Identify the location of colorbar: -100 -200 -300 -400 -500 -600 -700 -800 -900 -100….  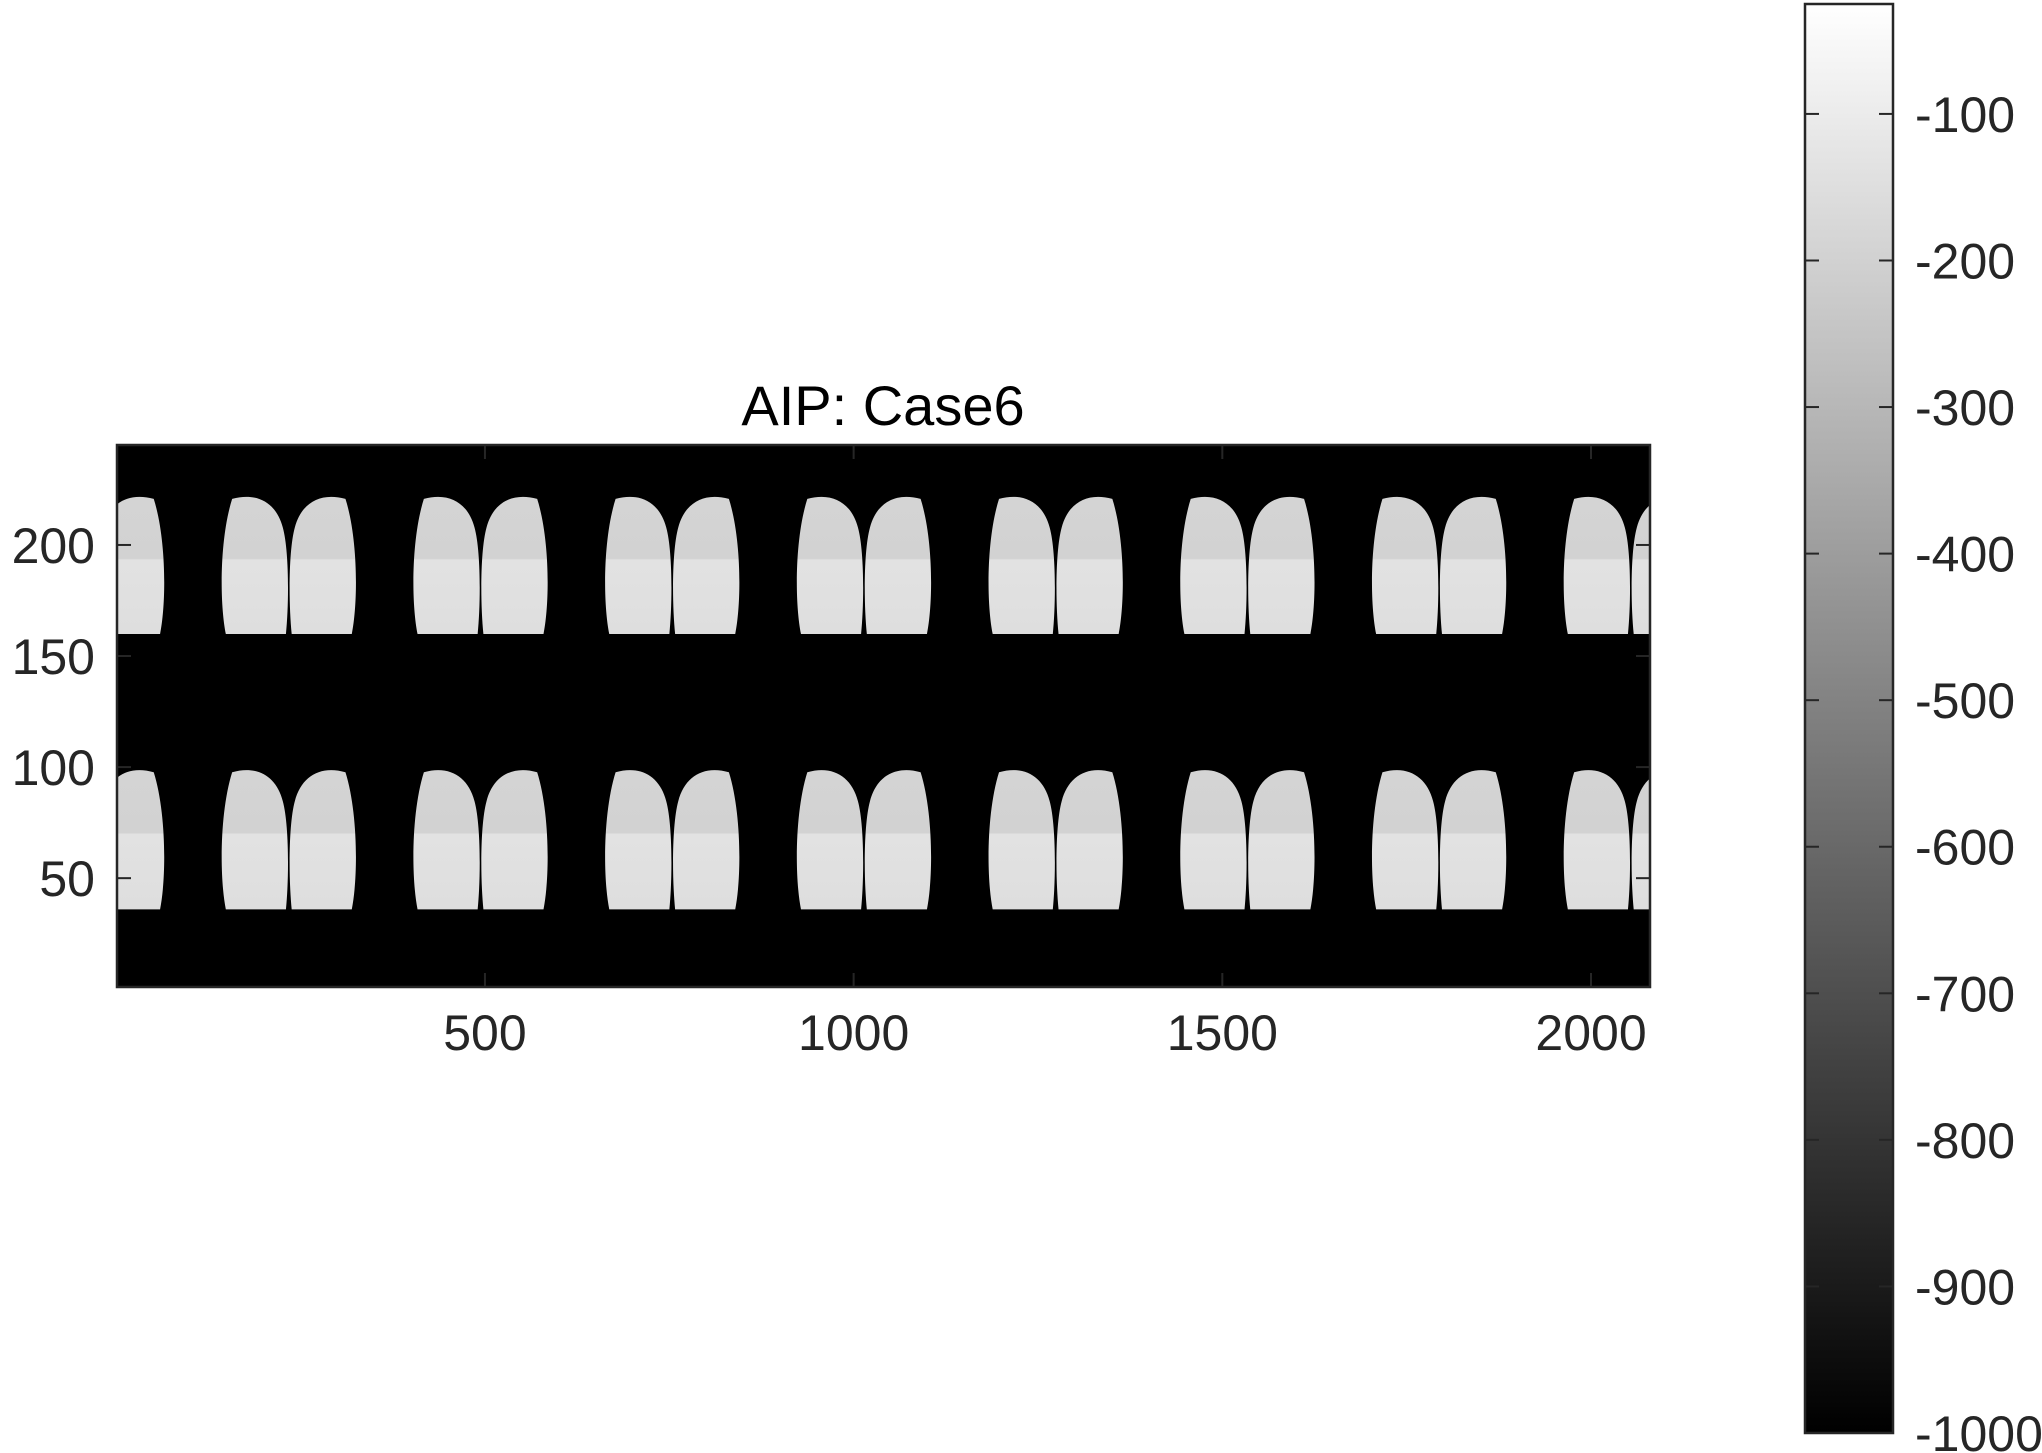
(1922, 727).